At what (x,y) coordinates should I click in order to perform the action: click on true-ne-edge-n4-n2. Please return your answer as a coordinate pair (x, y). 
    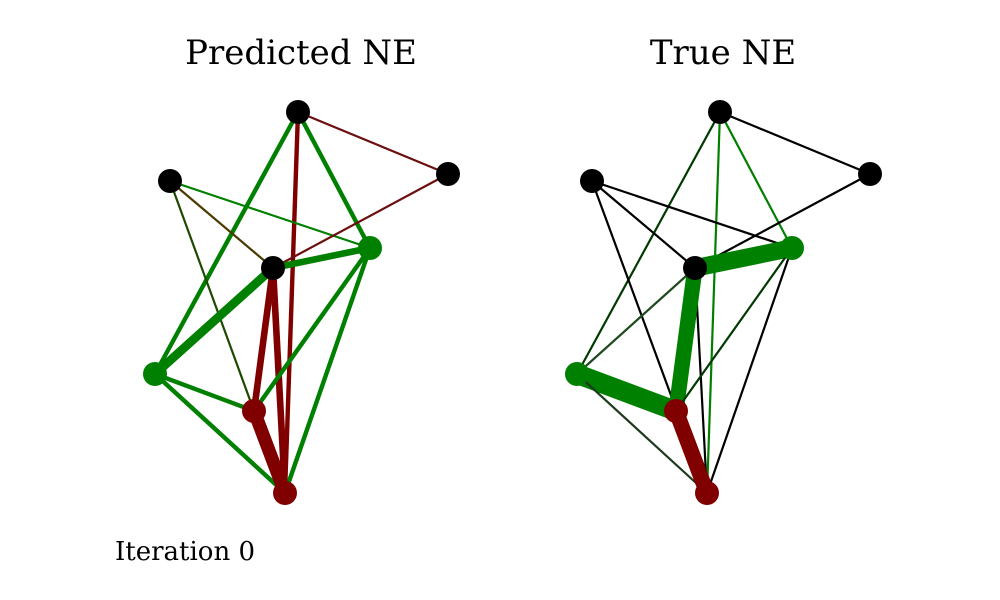
    Looking at the image, I should click on (782, 221).